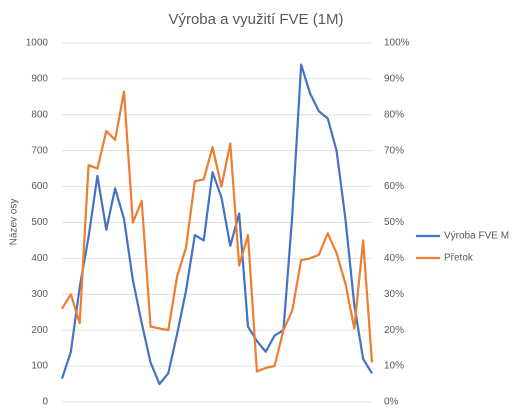 This screenshot has width=512, height=408. Describe the element at coordinates (39, 79) in the screenshot. I see `y-tick-label: 900` at that location.